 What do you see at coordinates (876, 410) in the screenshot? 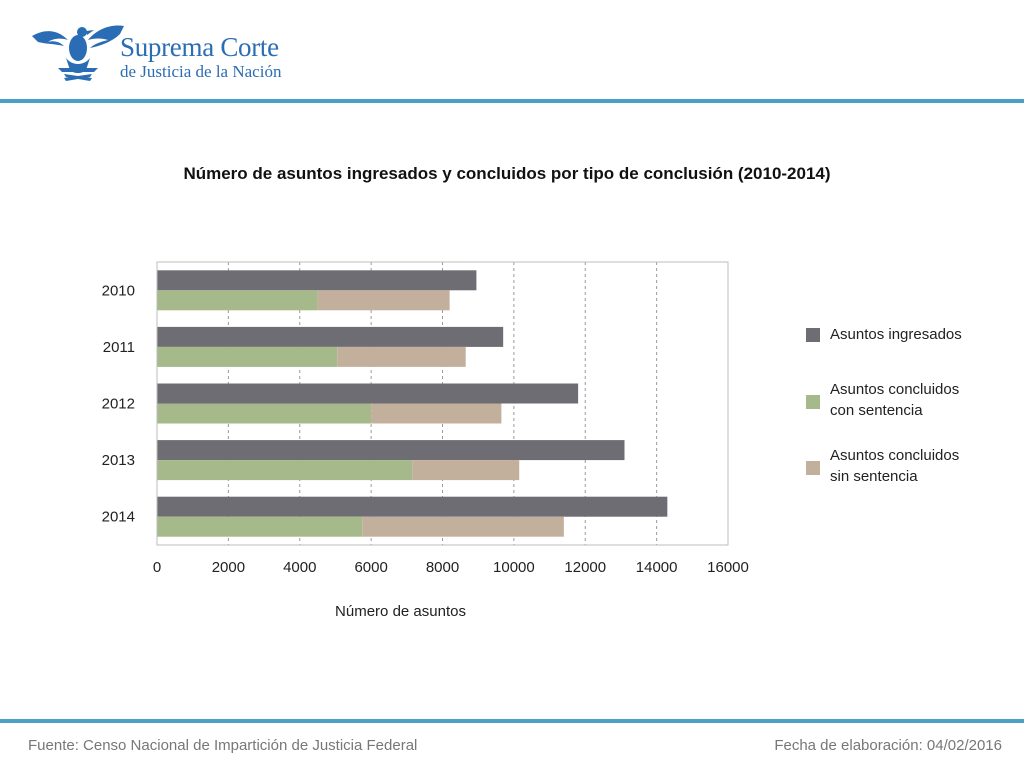
I see `legend-label: con sentencia` at bounding box center [876, 410].